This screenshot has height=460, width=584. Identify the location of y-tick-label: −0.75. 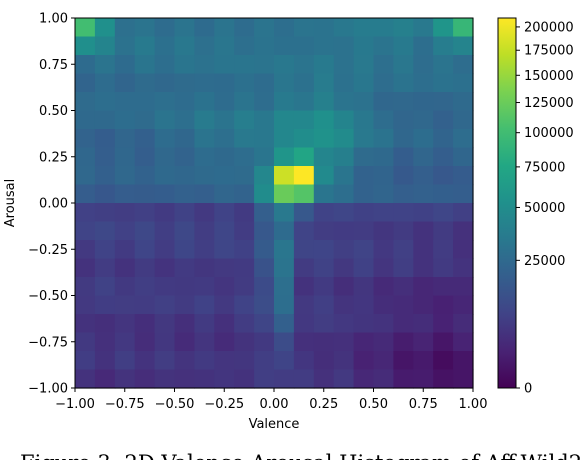
(48, 342).